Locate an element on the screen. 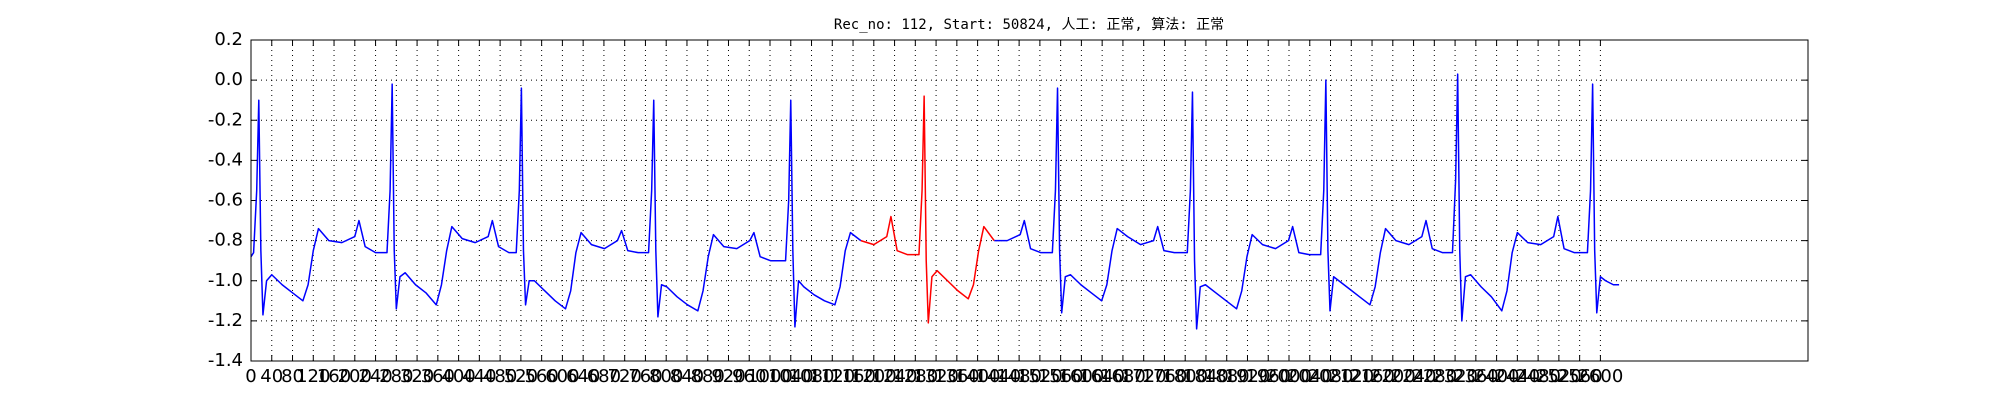 The height and width of the screenshot is (400, 2000). y-tick-label: 0.0 is located at coordinates (228, 79).